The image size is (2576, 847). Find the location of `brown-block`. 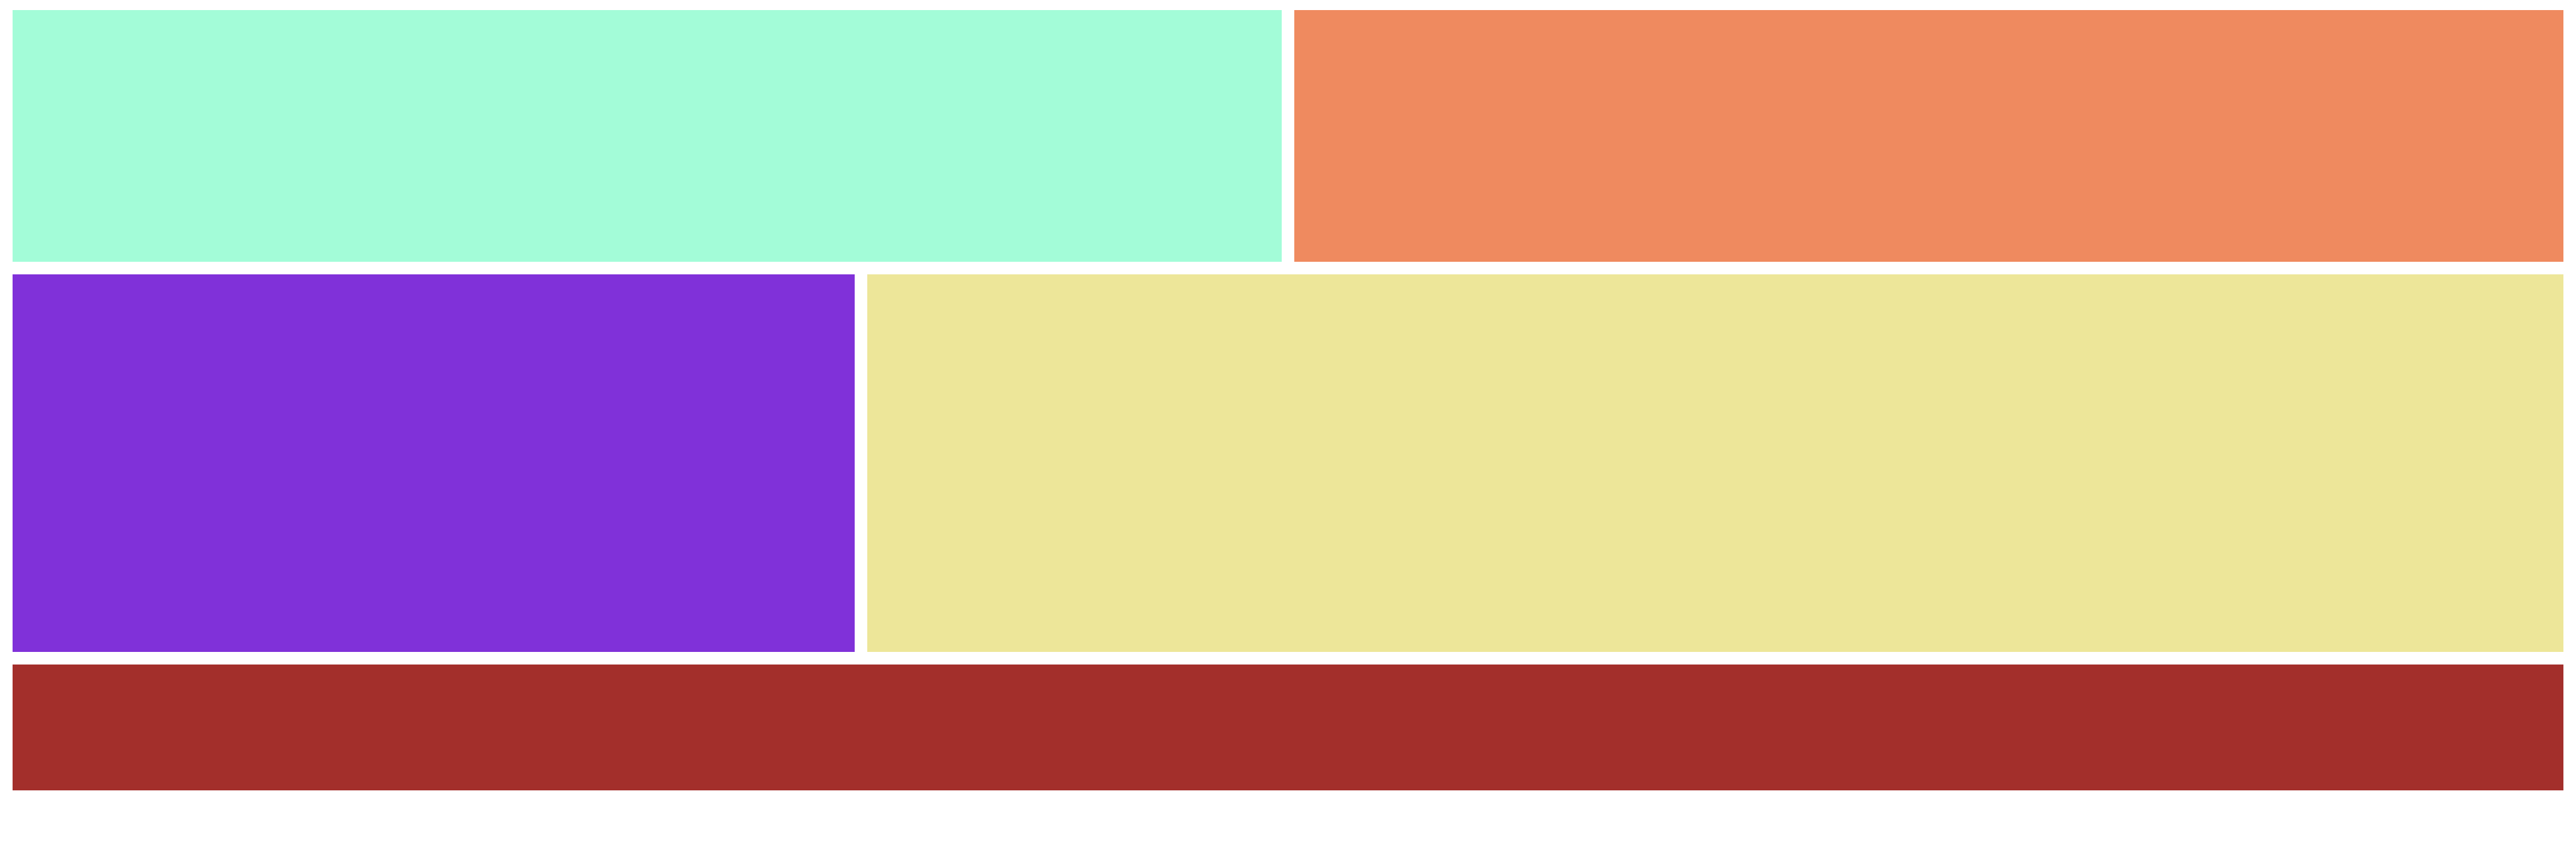

brown-block is located at coordinates (1288, 727).